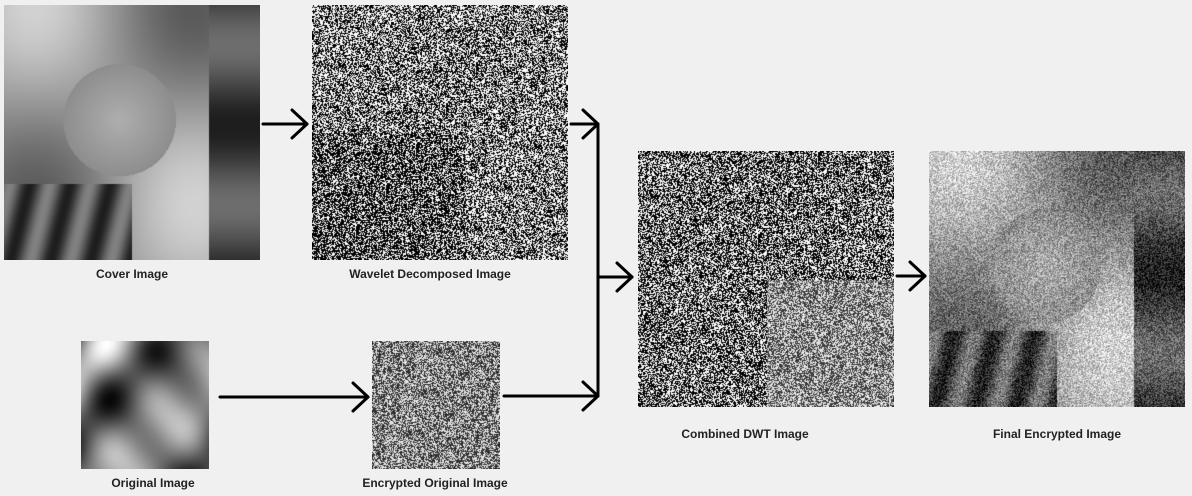 This screenshot has width=1192, height=496. I want to click on arrow-wavelet-to-joint, so click(584, 124).